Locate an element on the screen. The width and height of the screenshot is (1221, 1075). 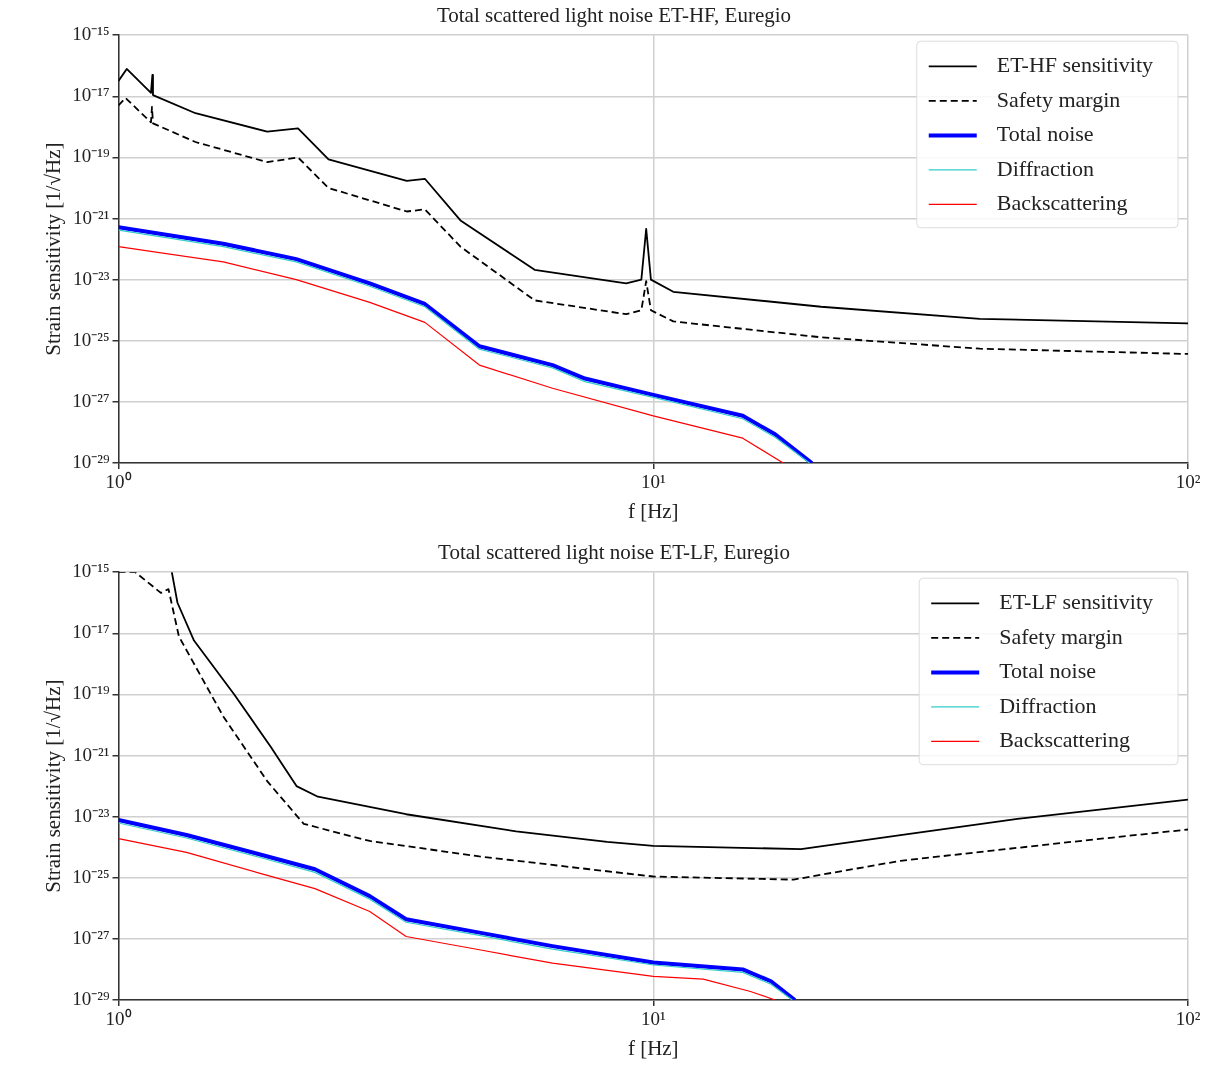
legend-label: ET-LF sensitivity is located at coordinates (1076, 602).